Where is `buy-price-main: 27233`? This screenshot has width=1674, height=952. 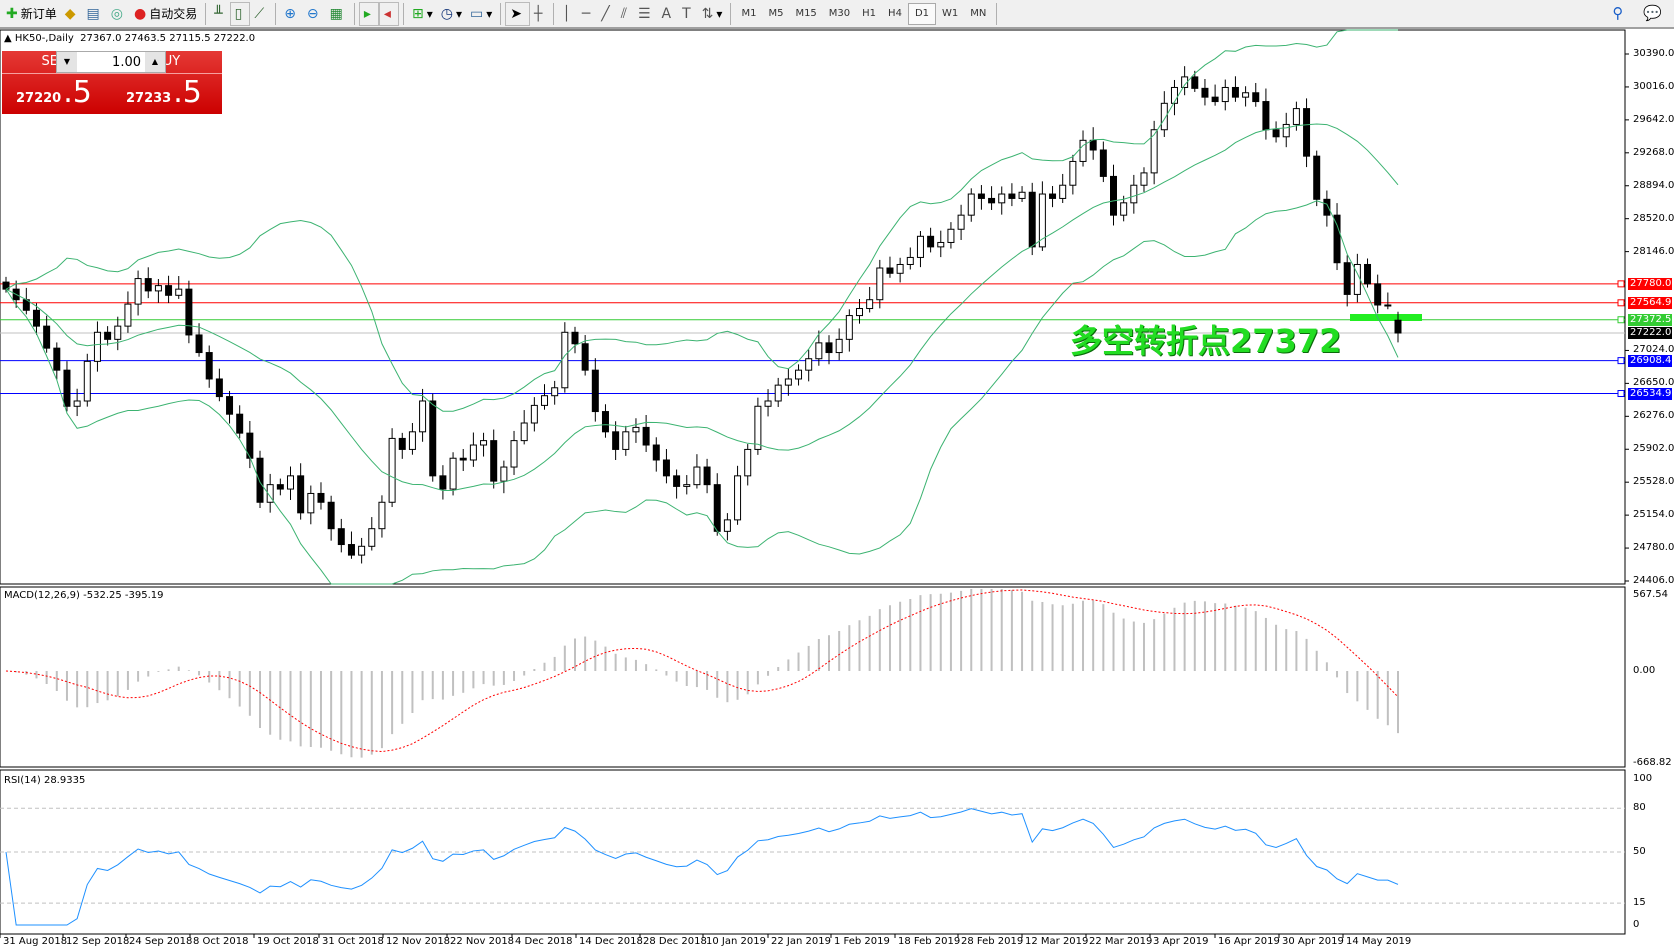 buy-price-main: 27233 is located at coordinates (149, 98).